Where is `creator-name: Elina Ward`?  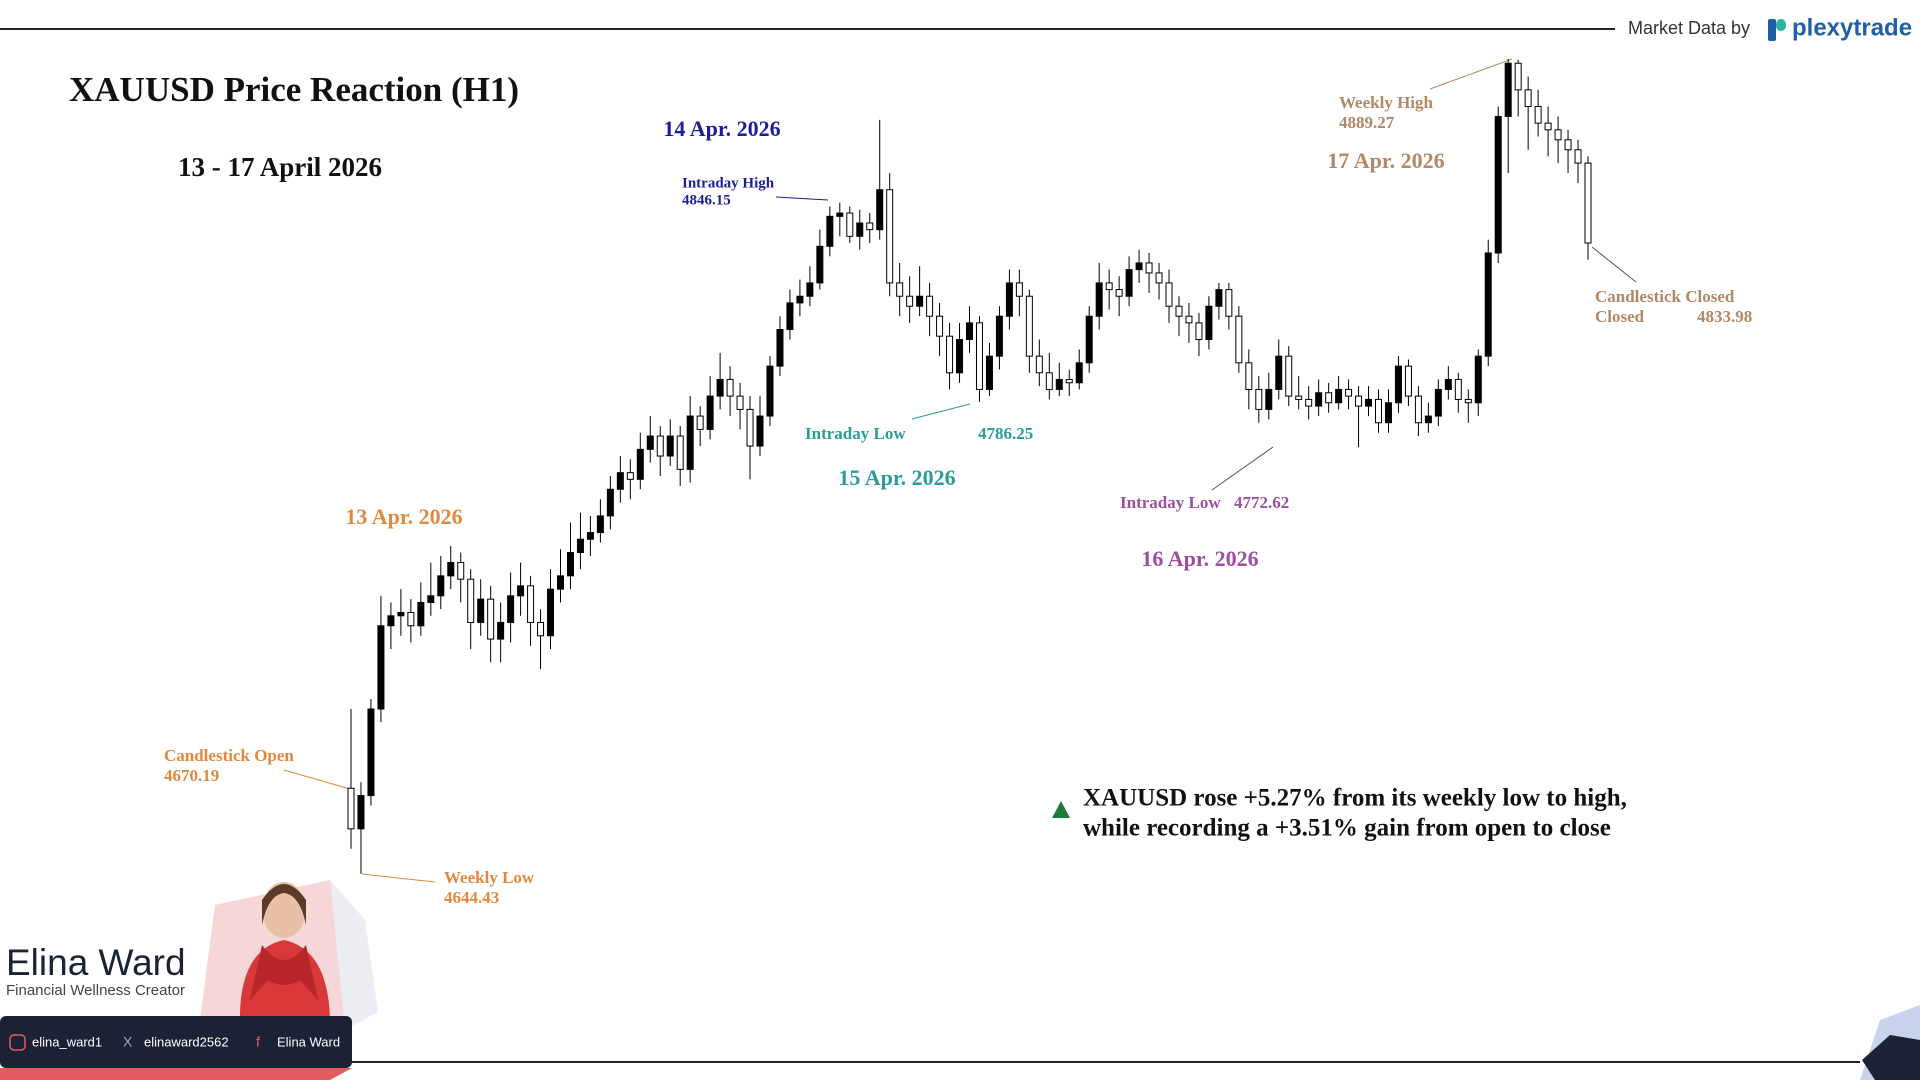
creator-name: Elina Ward is located at coordinates (96, 962).